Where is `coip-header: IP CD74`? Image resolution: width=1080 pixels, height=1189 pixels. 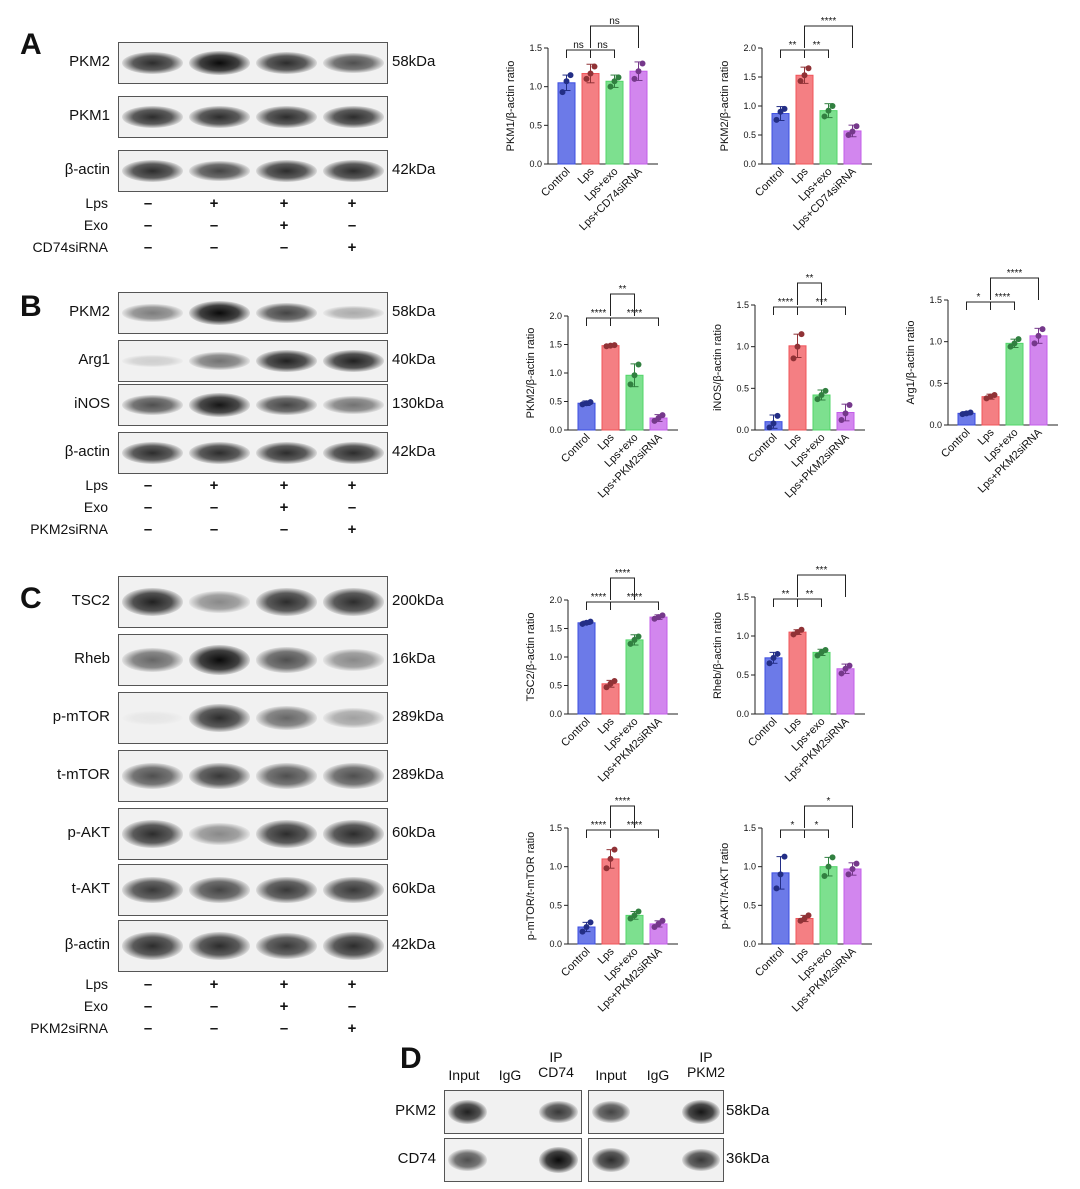
coip-header: IP CD74 is located at coordinates (556, 1064).